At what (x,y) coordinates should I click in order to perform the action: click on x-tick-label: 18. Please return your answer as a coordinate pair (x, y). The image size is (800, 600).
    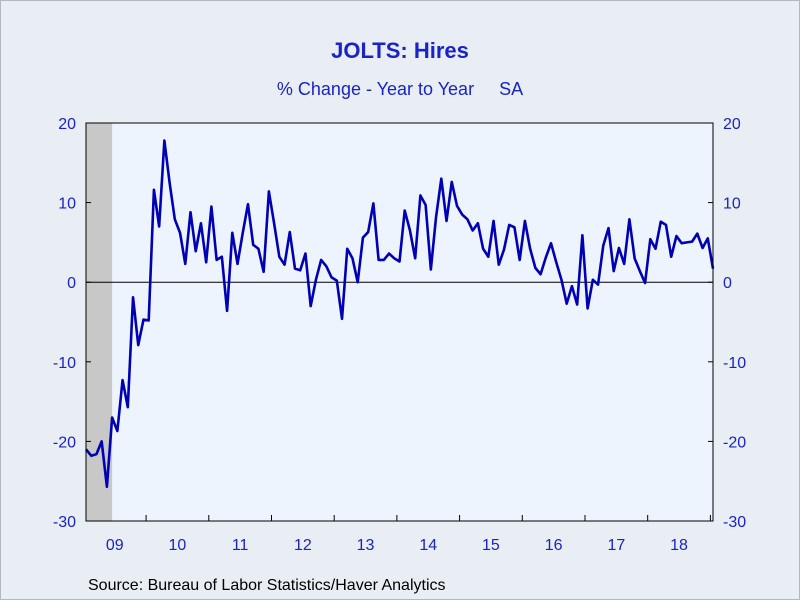
    Looking at the image, I should click on (679, 545).